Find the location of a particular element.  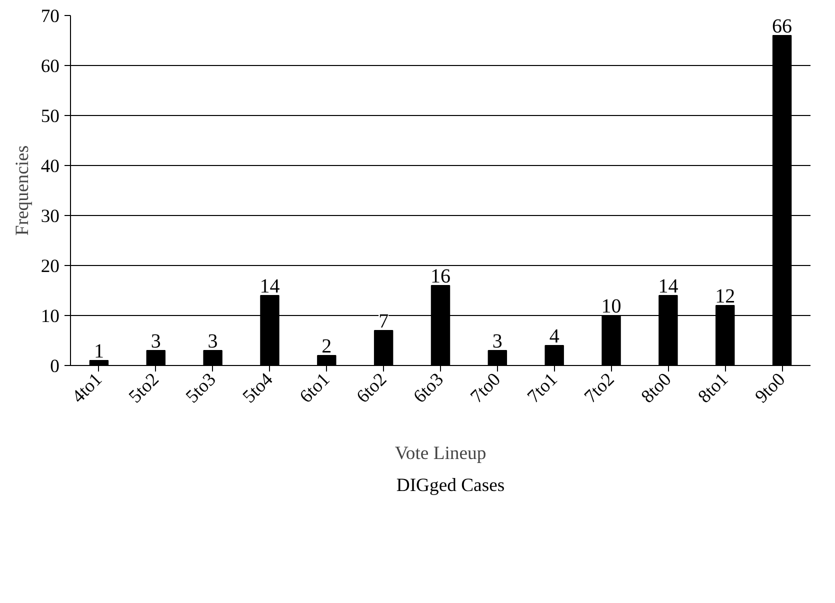

x-tick-label: 7to0 is located at coordinates (485, 388).